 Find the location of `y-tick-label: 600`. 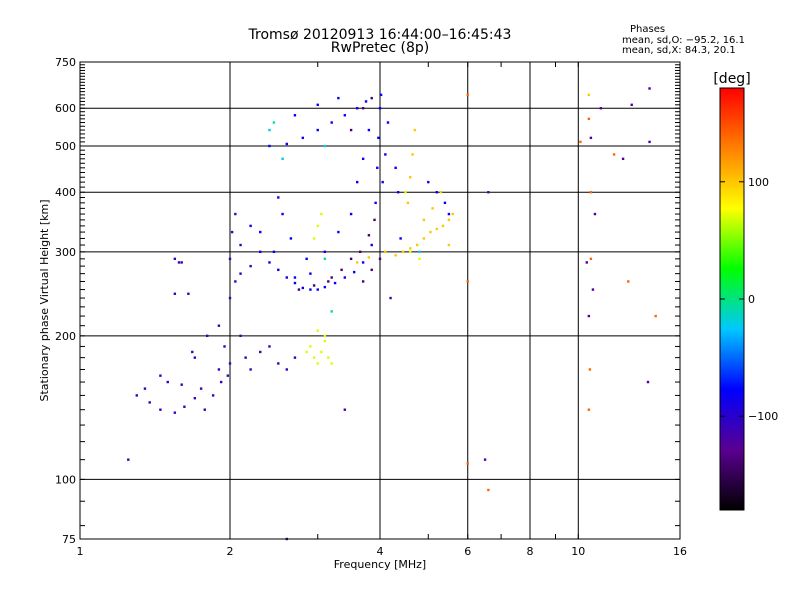

y-tick-label: 600 is located at coordinates (65, 108).